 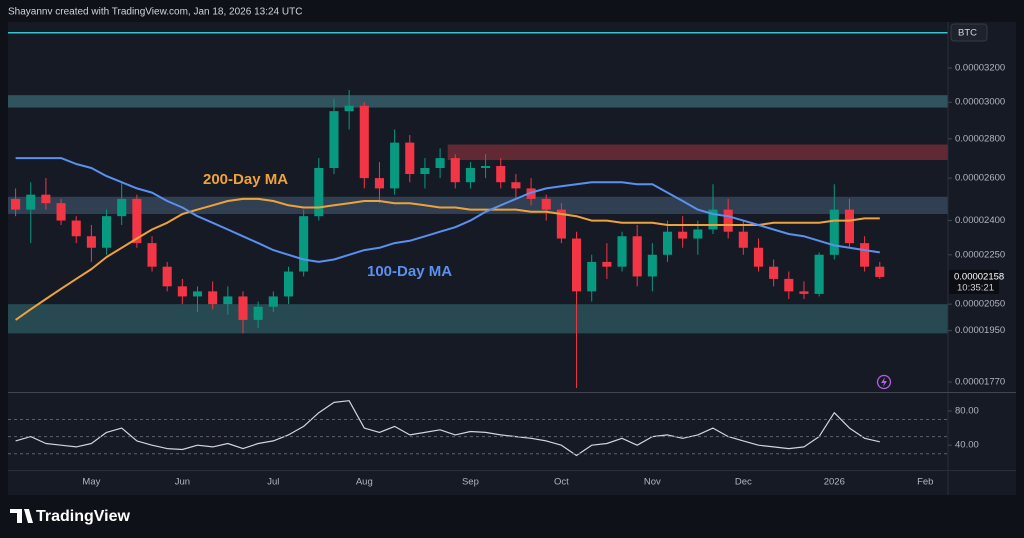 I want to click on symbol-box, so click(x=969, y=32).